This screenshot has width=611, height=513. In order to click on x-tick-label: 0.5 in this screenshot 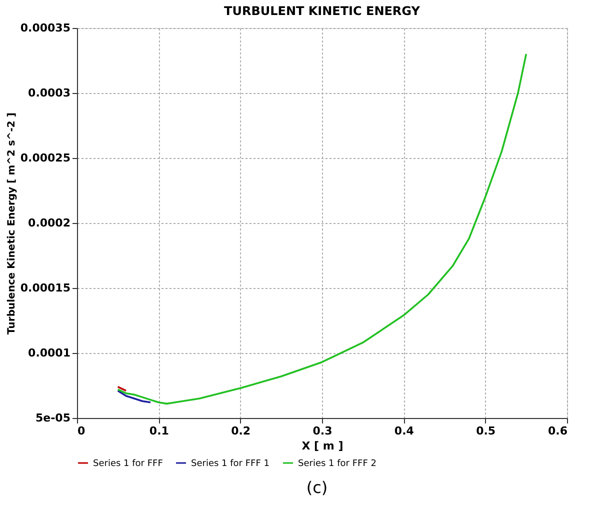, I will do `click(486, 431)`.